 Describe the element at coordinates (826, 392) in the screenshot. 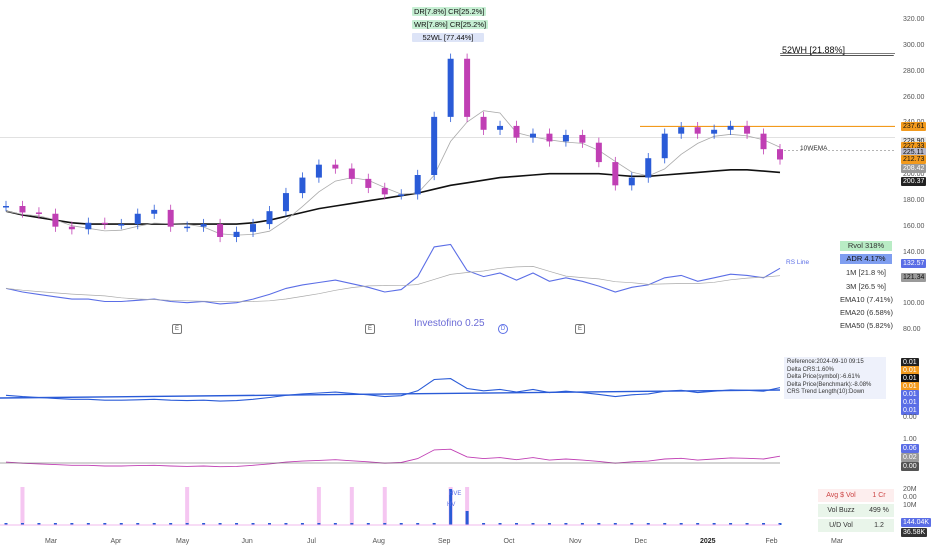

I see `crs-info-line: CRS Trend Length(10):Down` at that location.